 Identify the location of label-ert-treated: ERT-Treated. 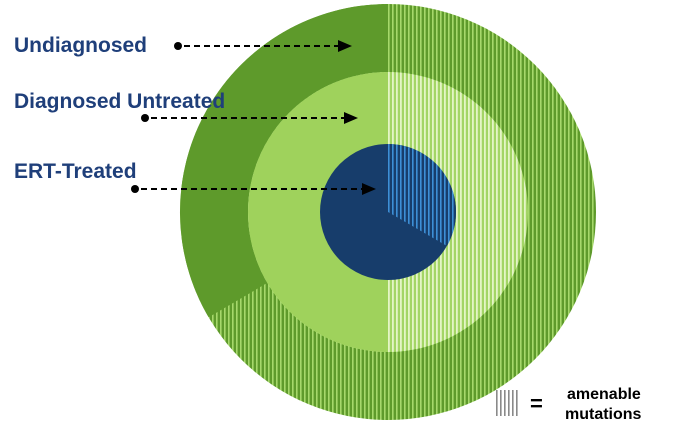
(75, 171).